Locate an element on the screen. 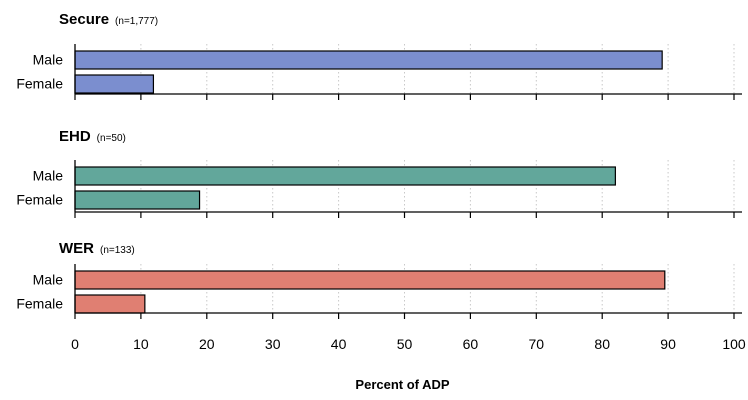  bar-ehd-female is located at coordinates (137, 200).